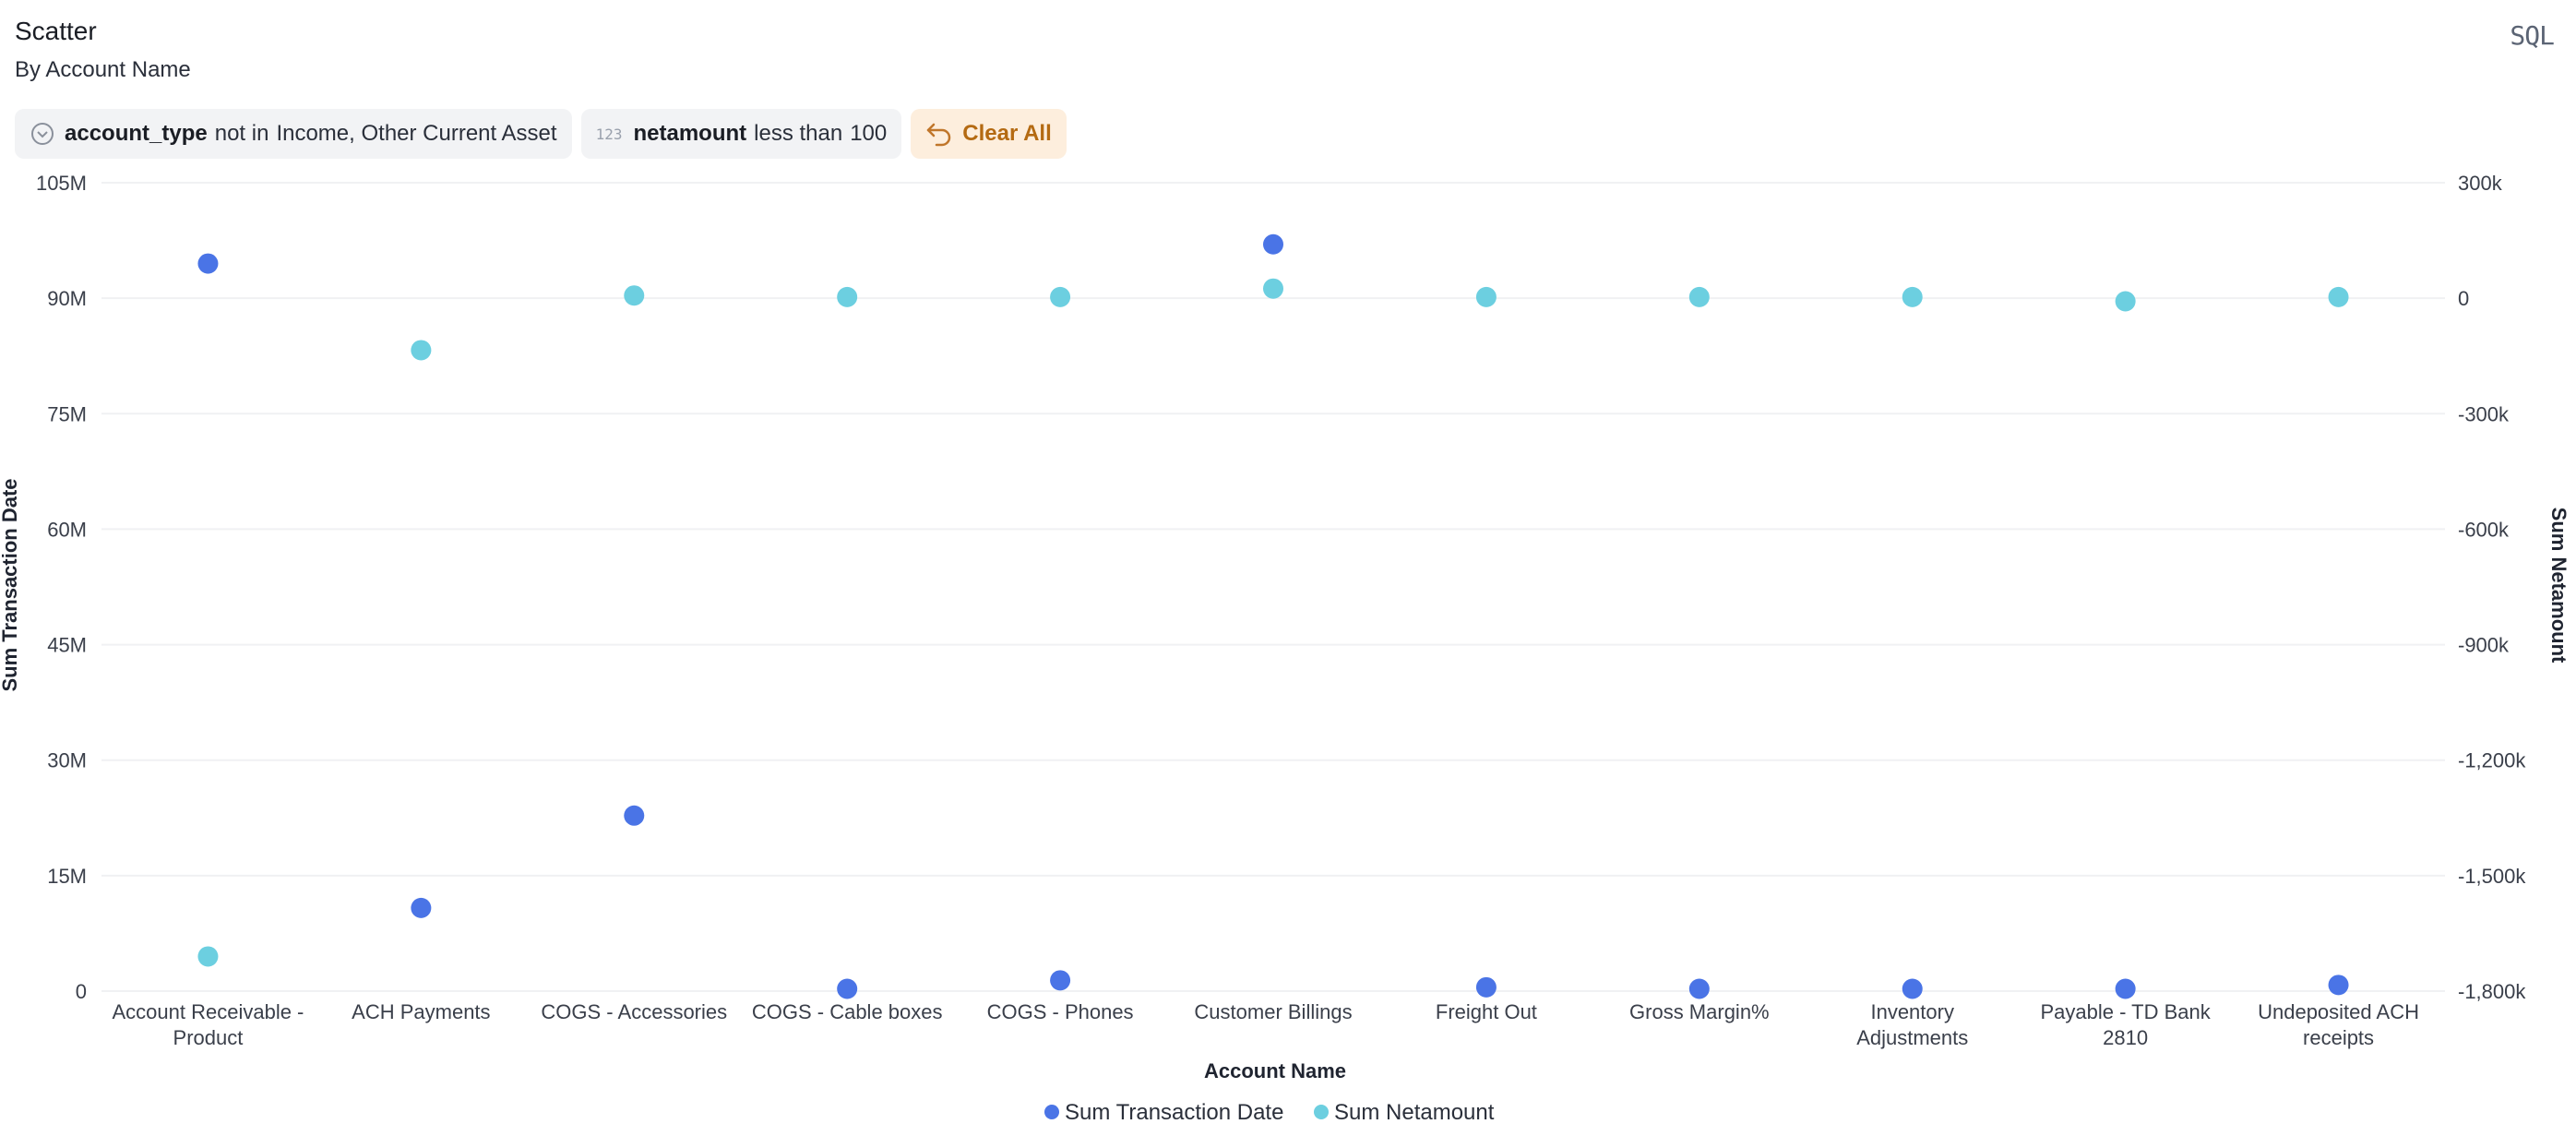  What do you see at coordinates (2492, 760) in the screenshot?
I see `y2-tick-label: -1,200k` at bounding box center [2492, 760].